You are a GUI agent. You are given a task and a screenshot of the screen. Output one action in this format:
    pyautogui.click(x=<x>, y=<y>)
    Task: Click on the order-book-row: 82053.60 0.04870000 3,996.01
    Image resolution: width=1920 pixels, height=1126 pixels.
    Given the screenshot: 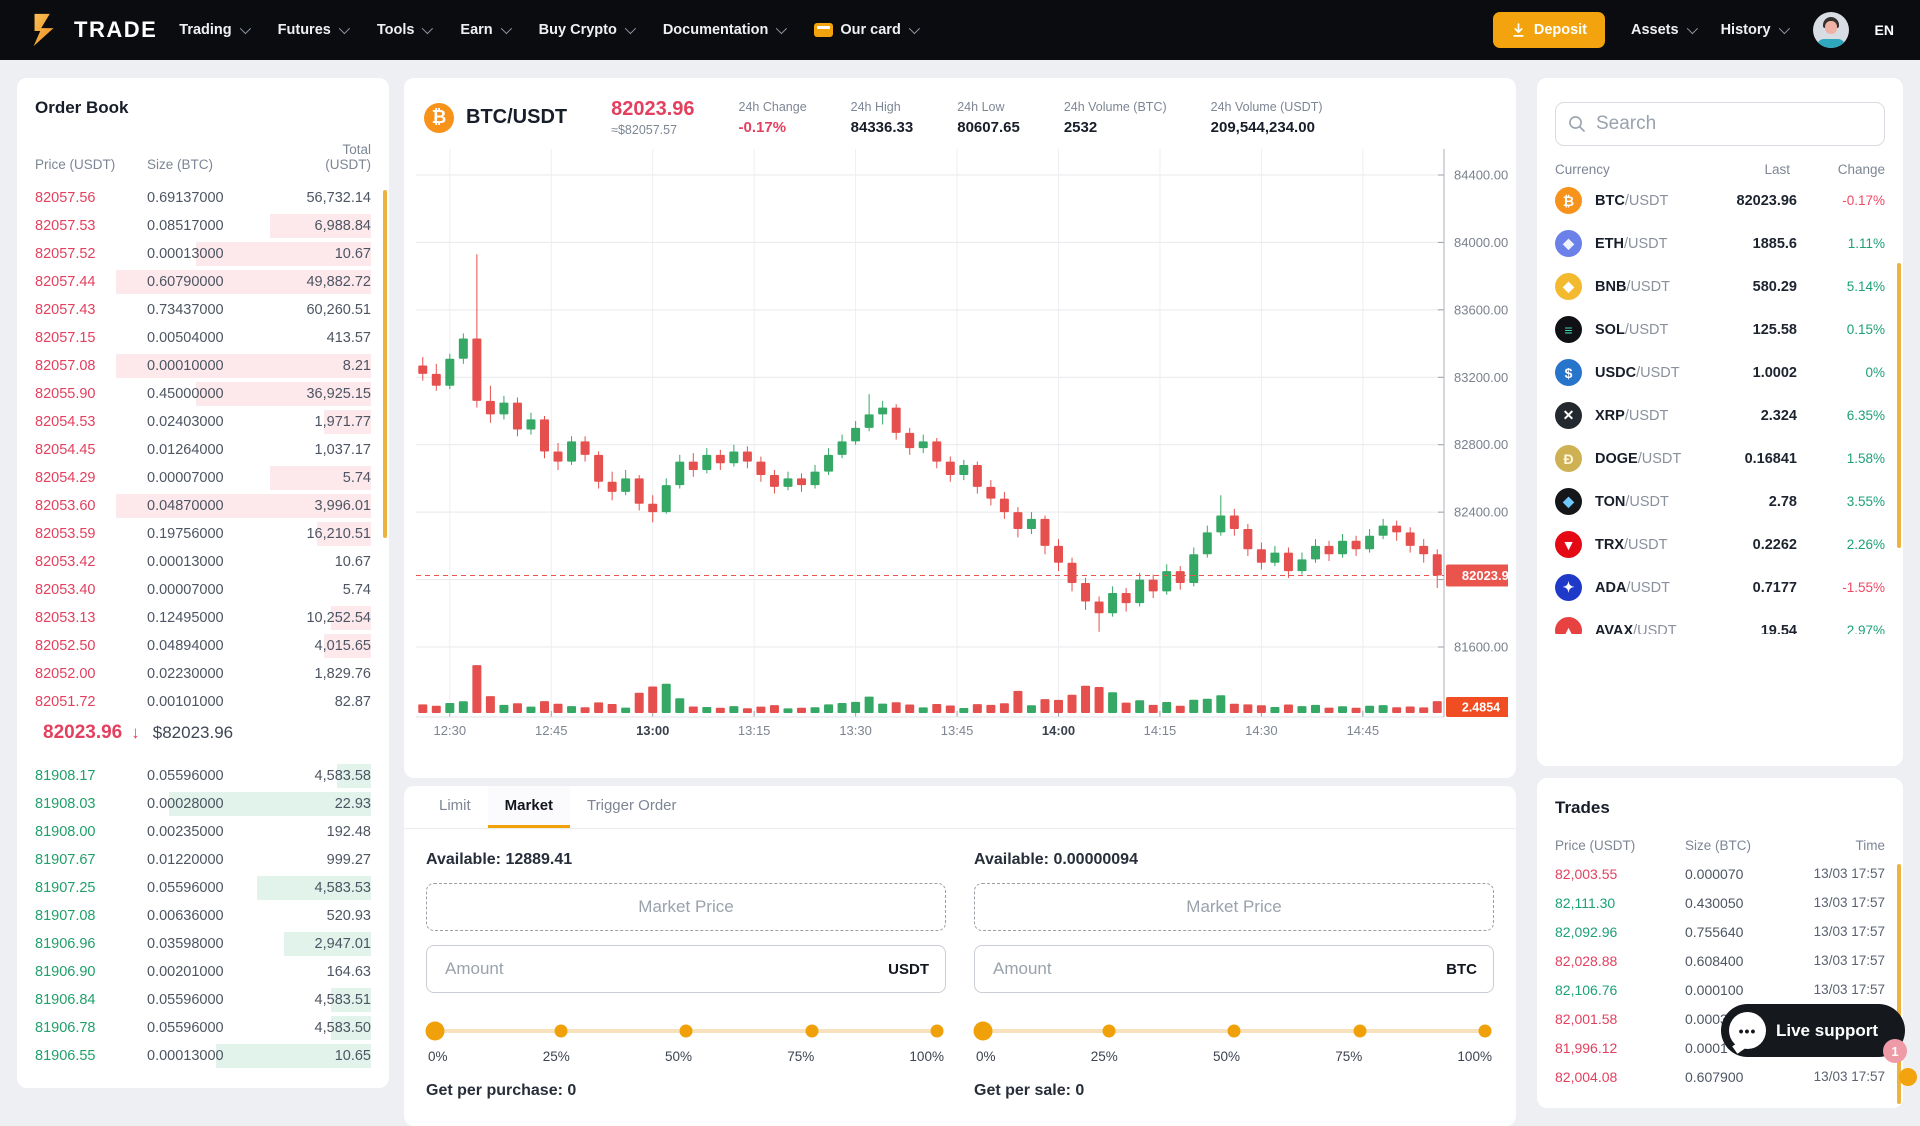 What is the action you would take?
    pyautogui.click(x=203, y=506)
    